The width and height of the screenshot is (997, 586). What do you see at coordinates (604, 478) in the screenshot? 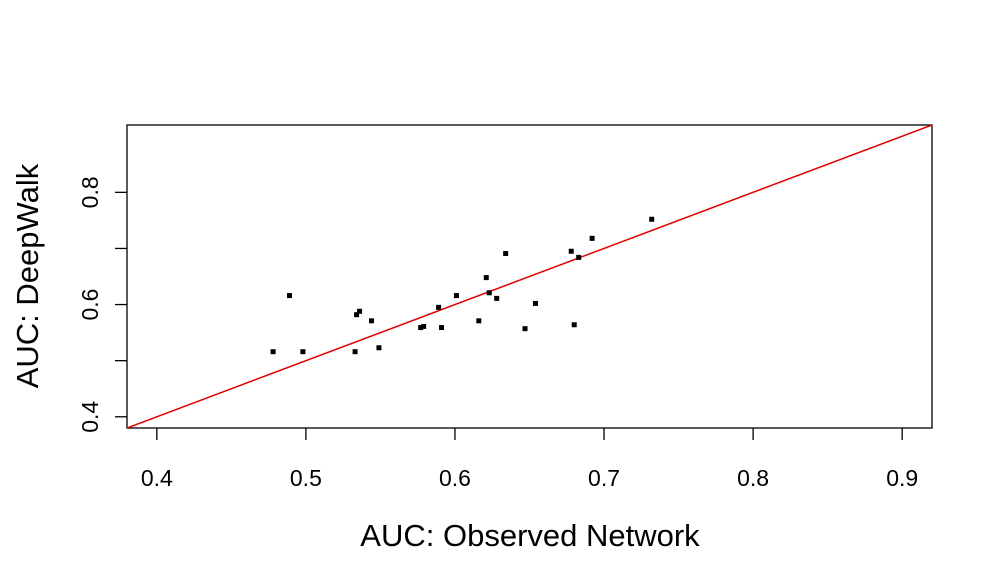
I see `x-tick-label: 0.7` at bounding box center [604, 478].